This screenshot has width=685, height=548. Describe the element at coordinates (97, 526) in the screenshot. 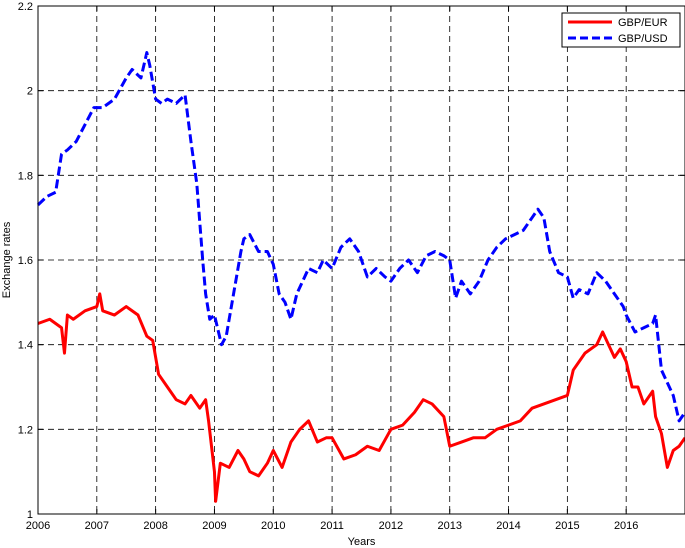

I see `x-tick-label: 2007` at that location.